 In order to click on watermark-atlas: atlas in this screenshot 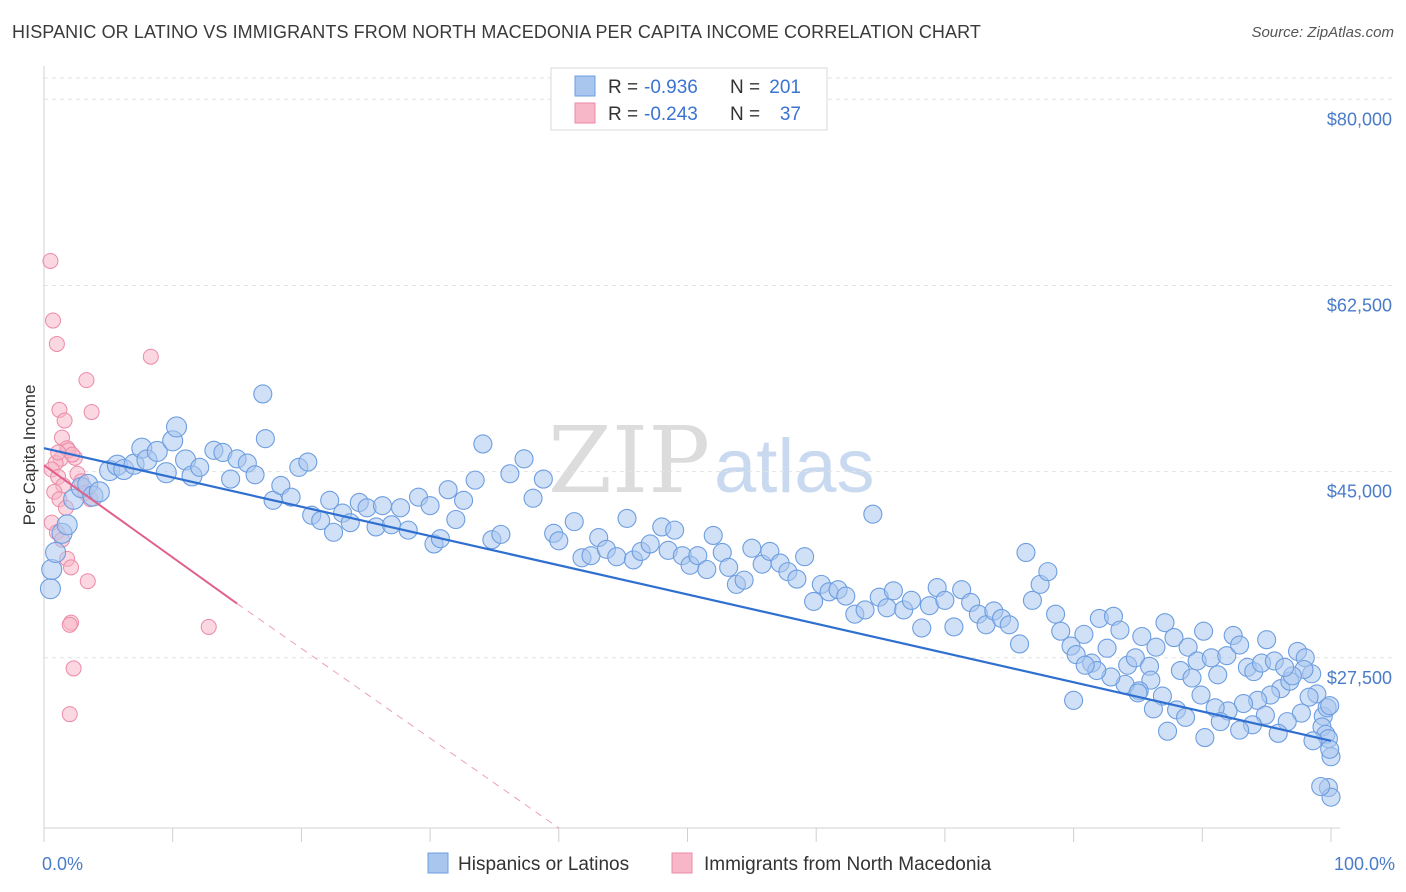, I will do `click(794, 466)`.